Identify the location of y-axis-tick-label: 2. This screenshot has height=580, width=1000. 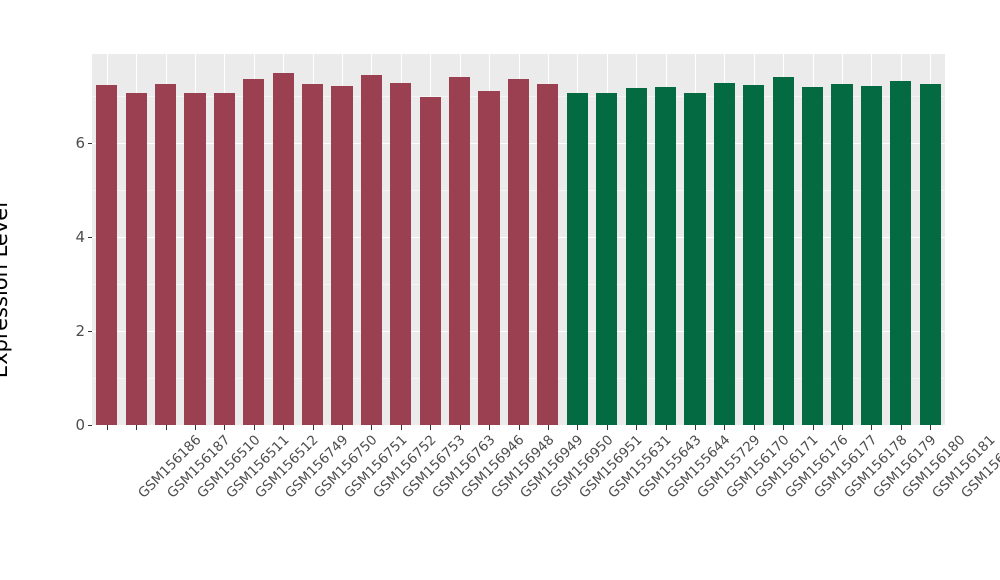
(80, 330).